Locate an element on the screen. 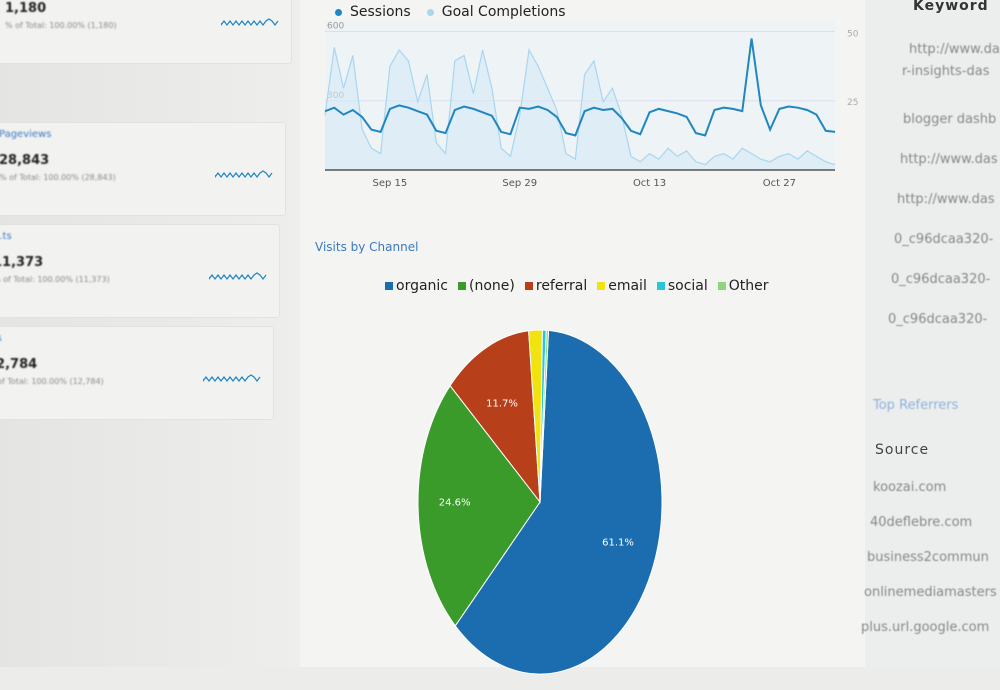  keyword-item: blogger dashb is located at coordinates (950, 119).